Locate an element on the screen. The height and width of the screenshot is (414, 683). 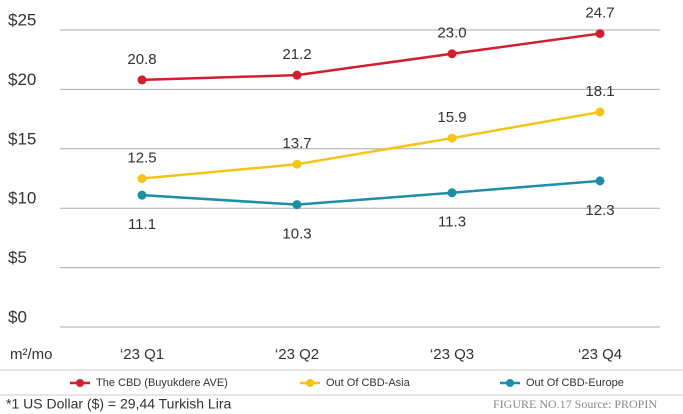
data-label: 18.1 is located at coordinates (599, 91).